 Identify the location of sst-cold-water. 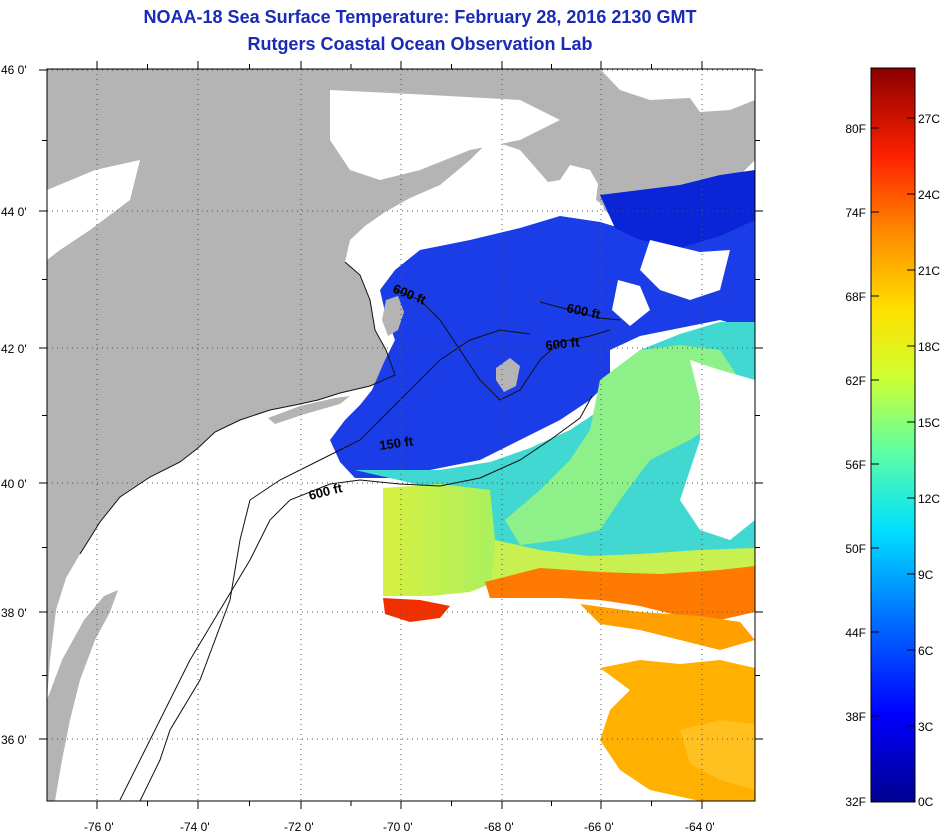
(677, 209).